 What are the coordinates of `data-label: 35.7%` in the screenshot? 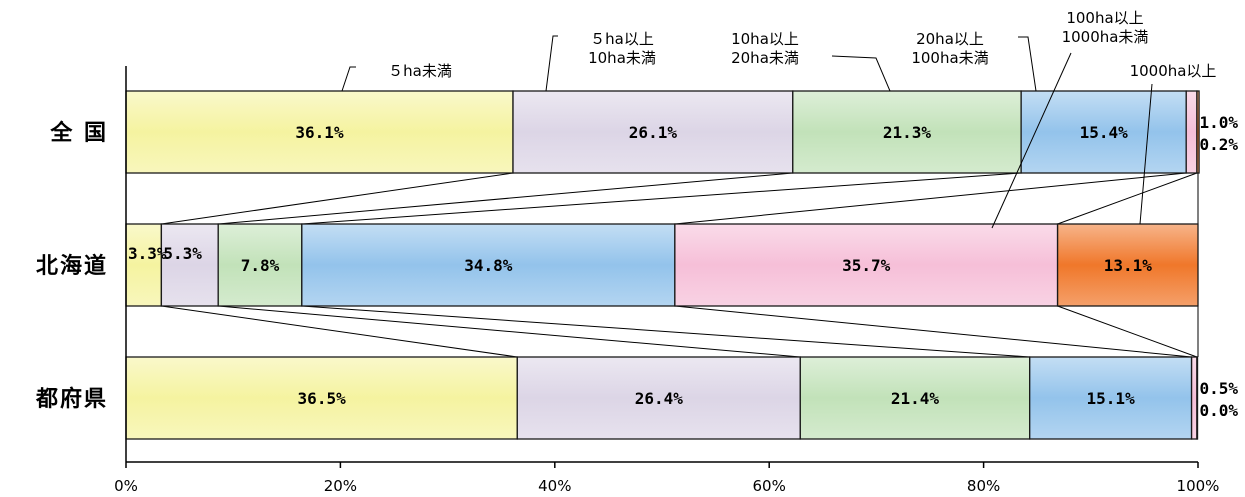 It's located at (866, 265).